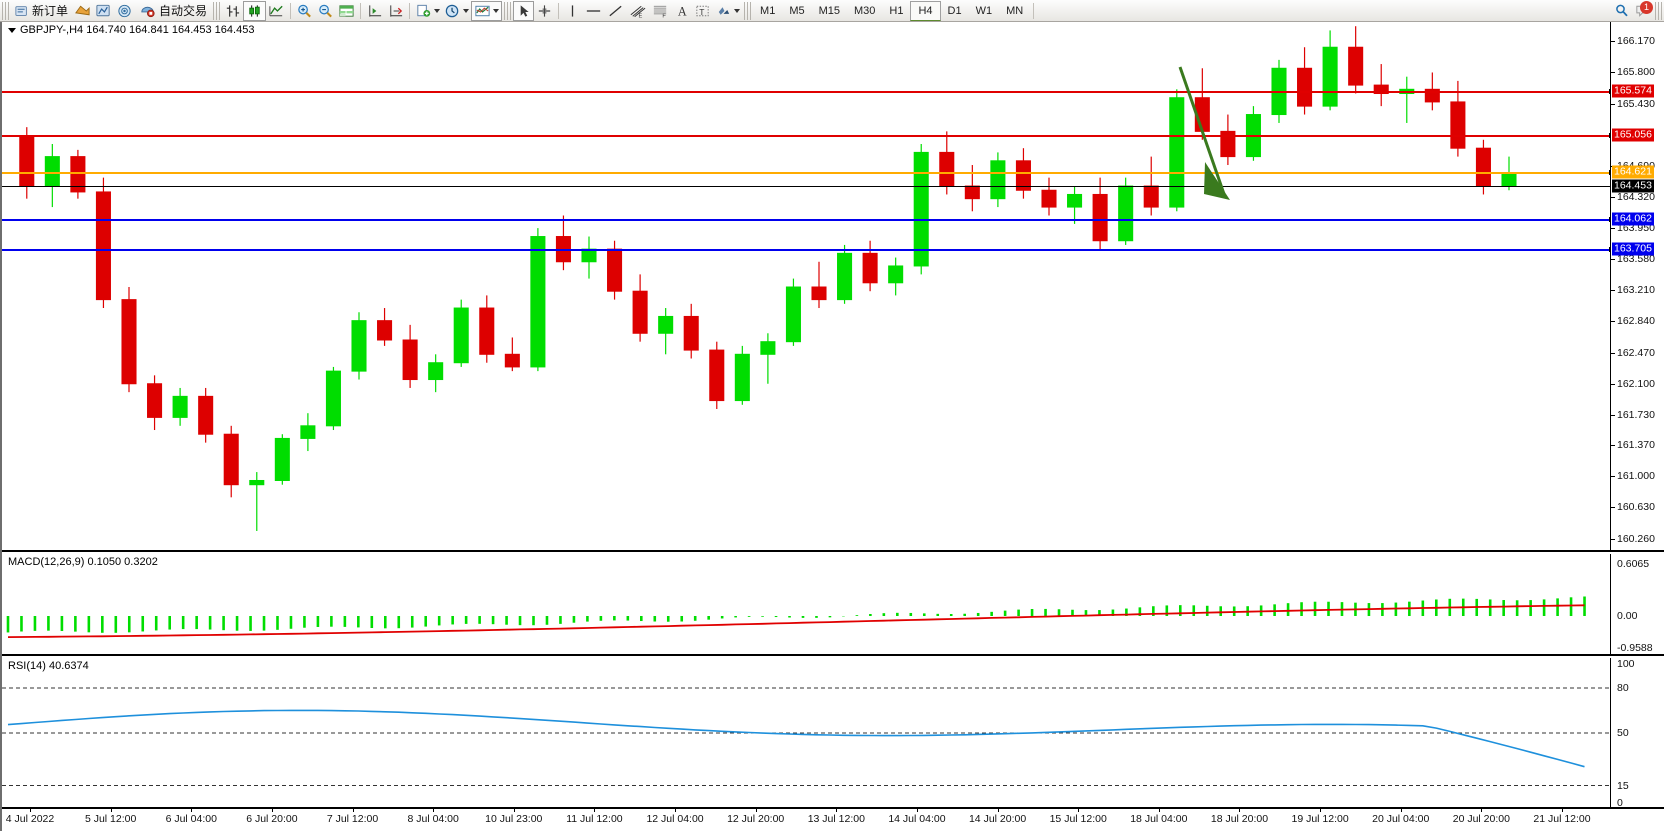  Describe the element at coordinates (917, 819) in the screenshot. I see `time-axis-label: 14 Jul 04:00` at that location.